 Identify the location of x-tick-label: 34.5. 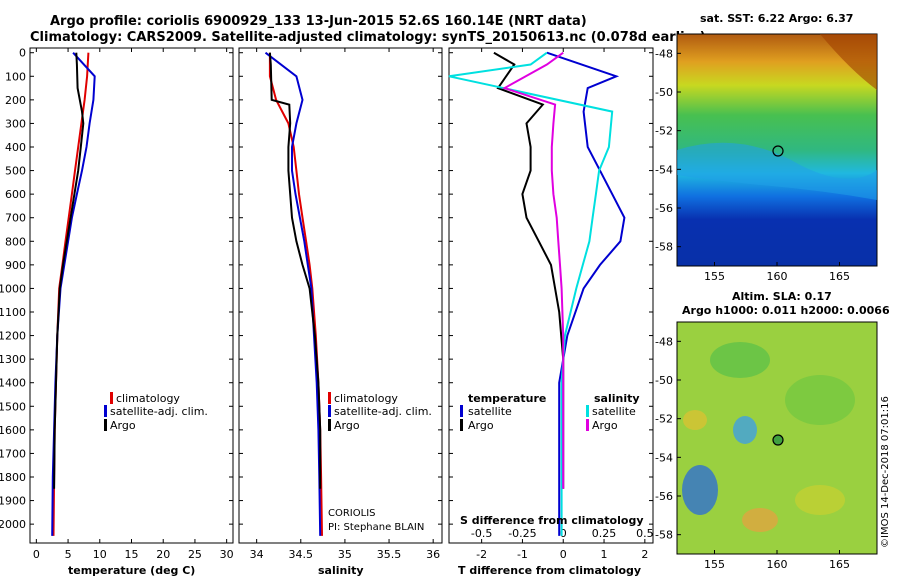
(301, 554).